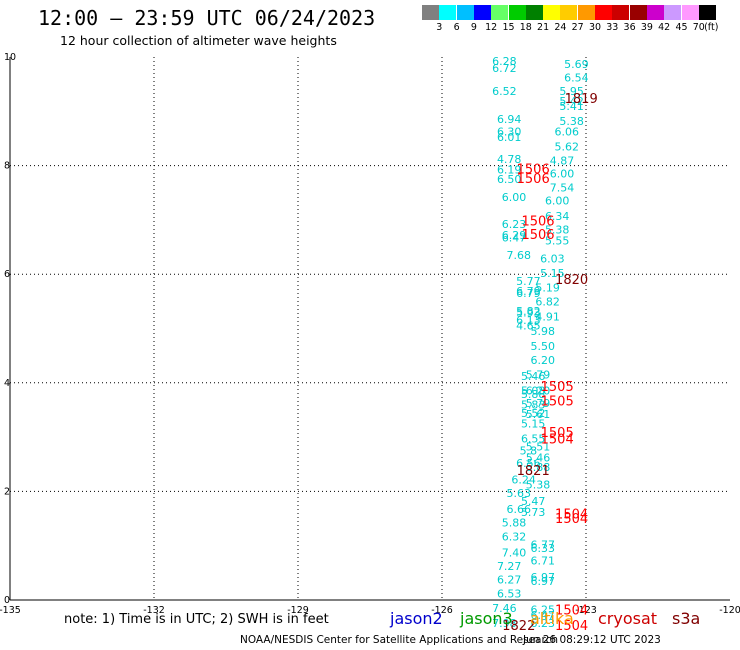  Describe the element at coordinates (560, 27) in the screenshot. I see `color-scale-label: 24` at that location.